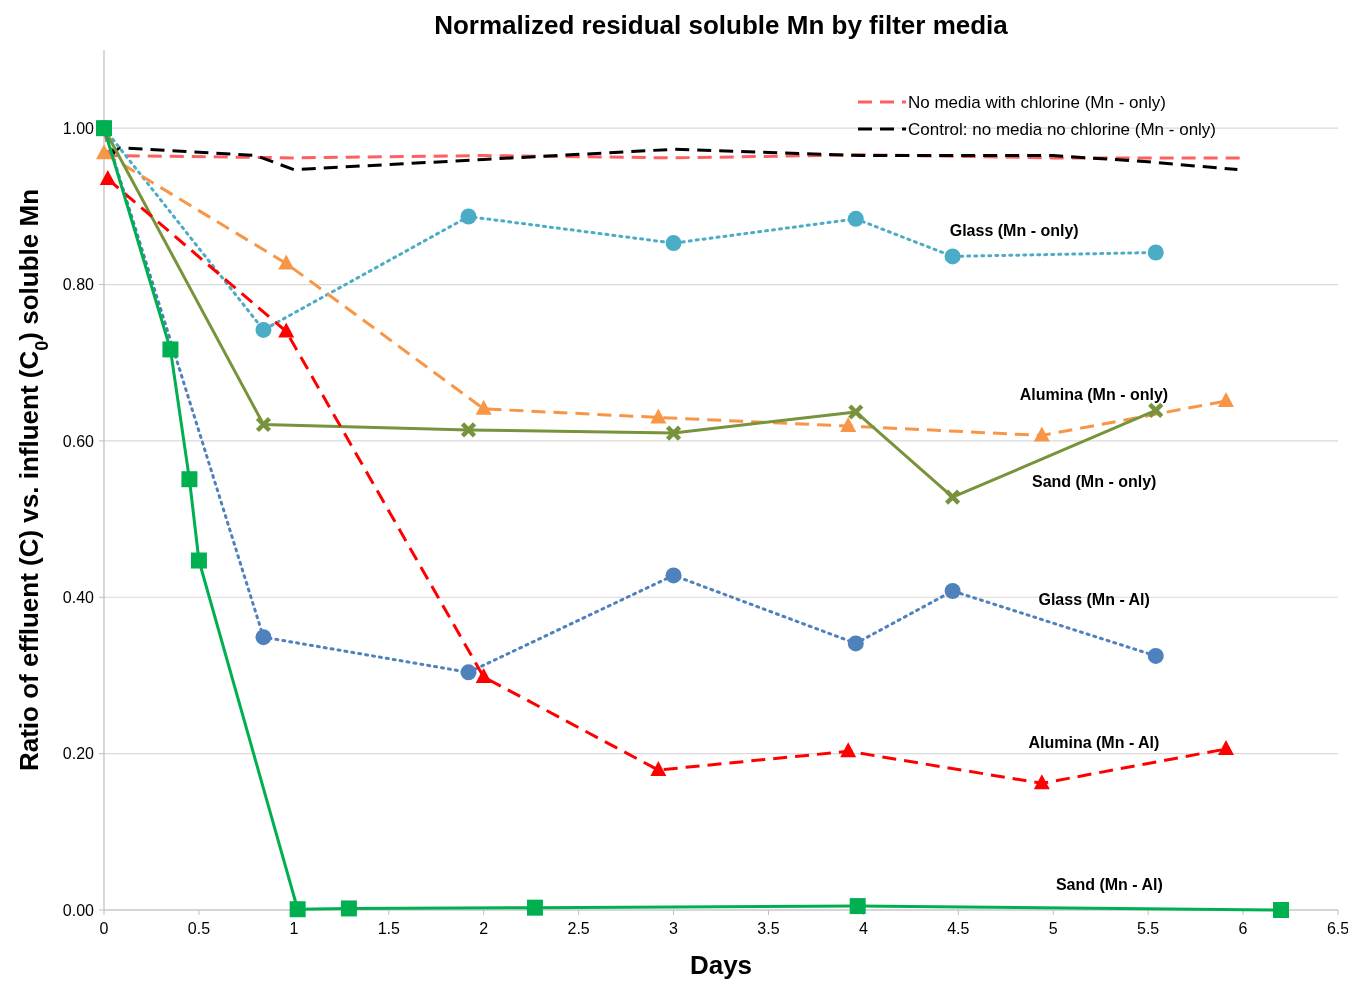  I want to click on x-tick-label: 3.5, so click(768, 928).